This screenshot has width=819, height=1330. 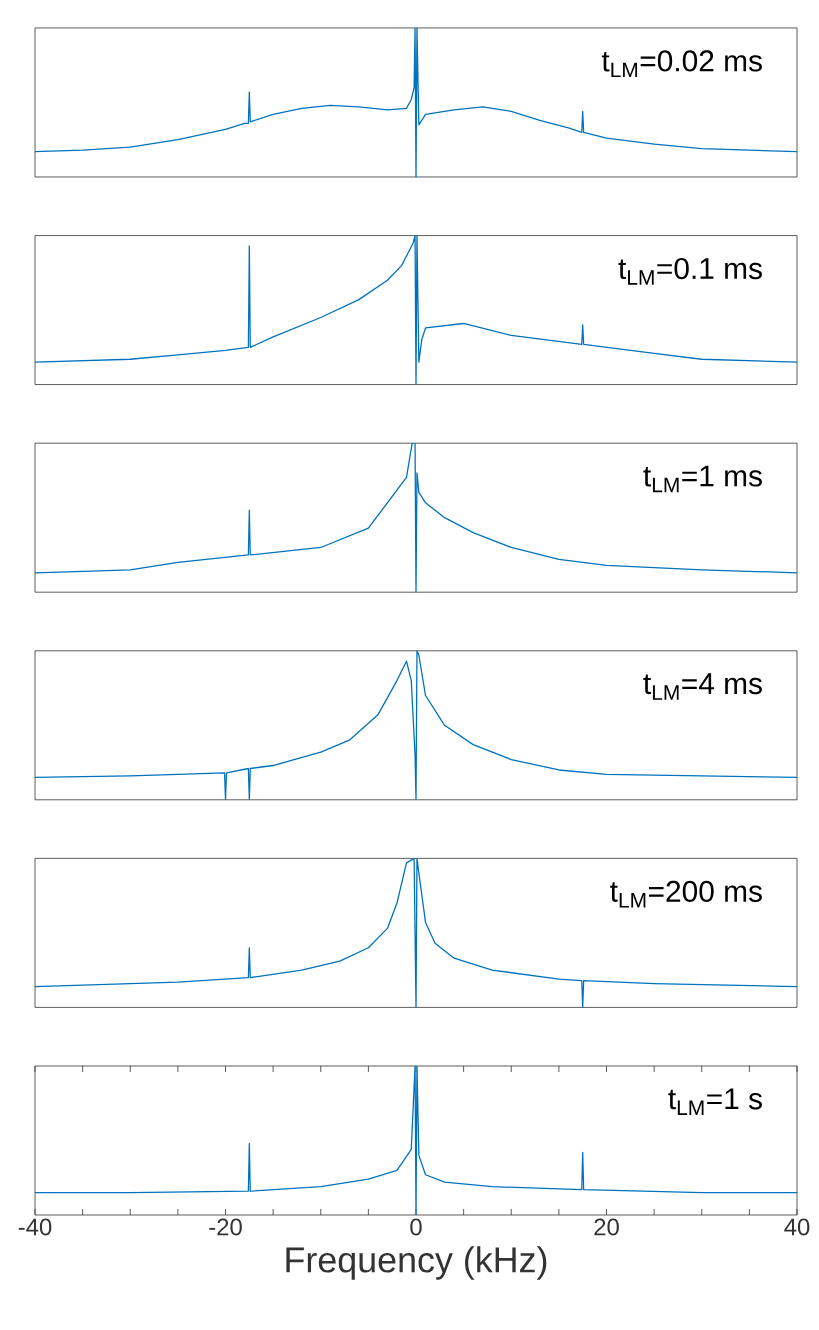 I want to click on annotation: t$_{LM}$=1 s, so click(x=715, y=1101).